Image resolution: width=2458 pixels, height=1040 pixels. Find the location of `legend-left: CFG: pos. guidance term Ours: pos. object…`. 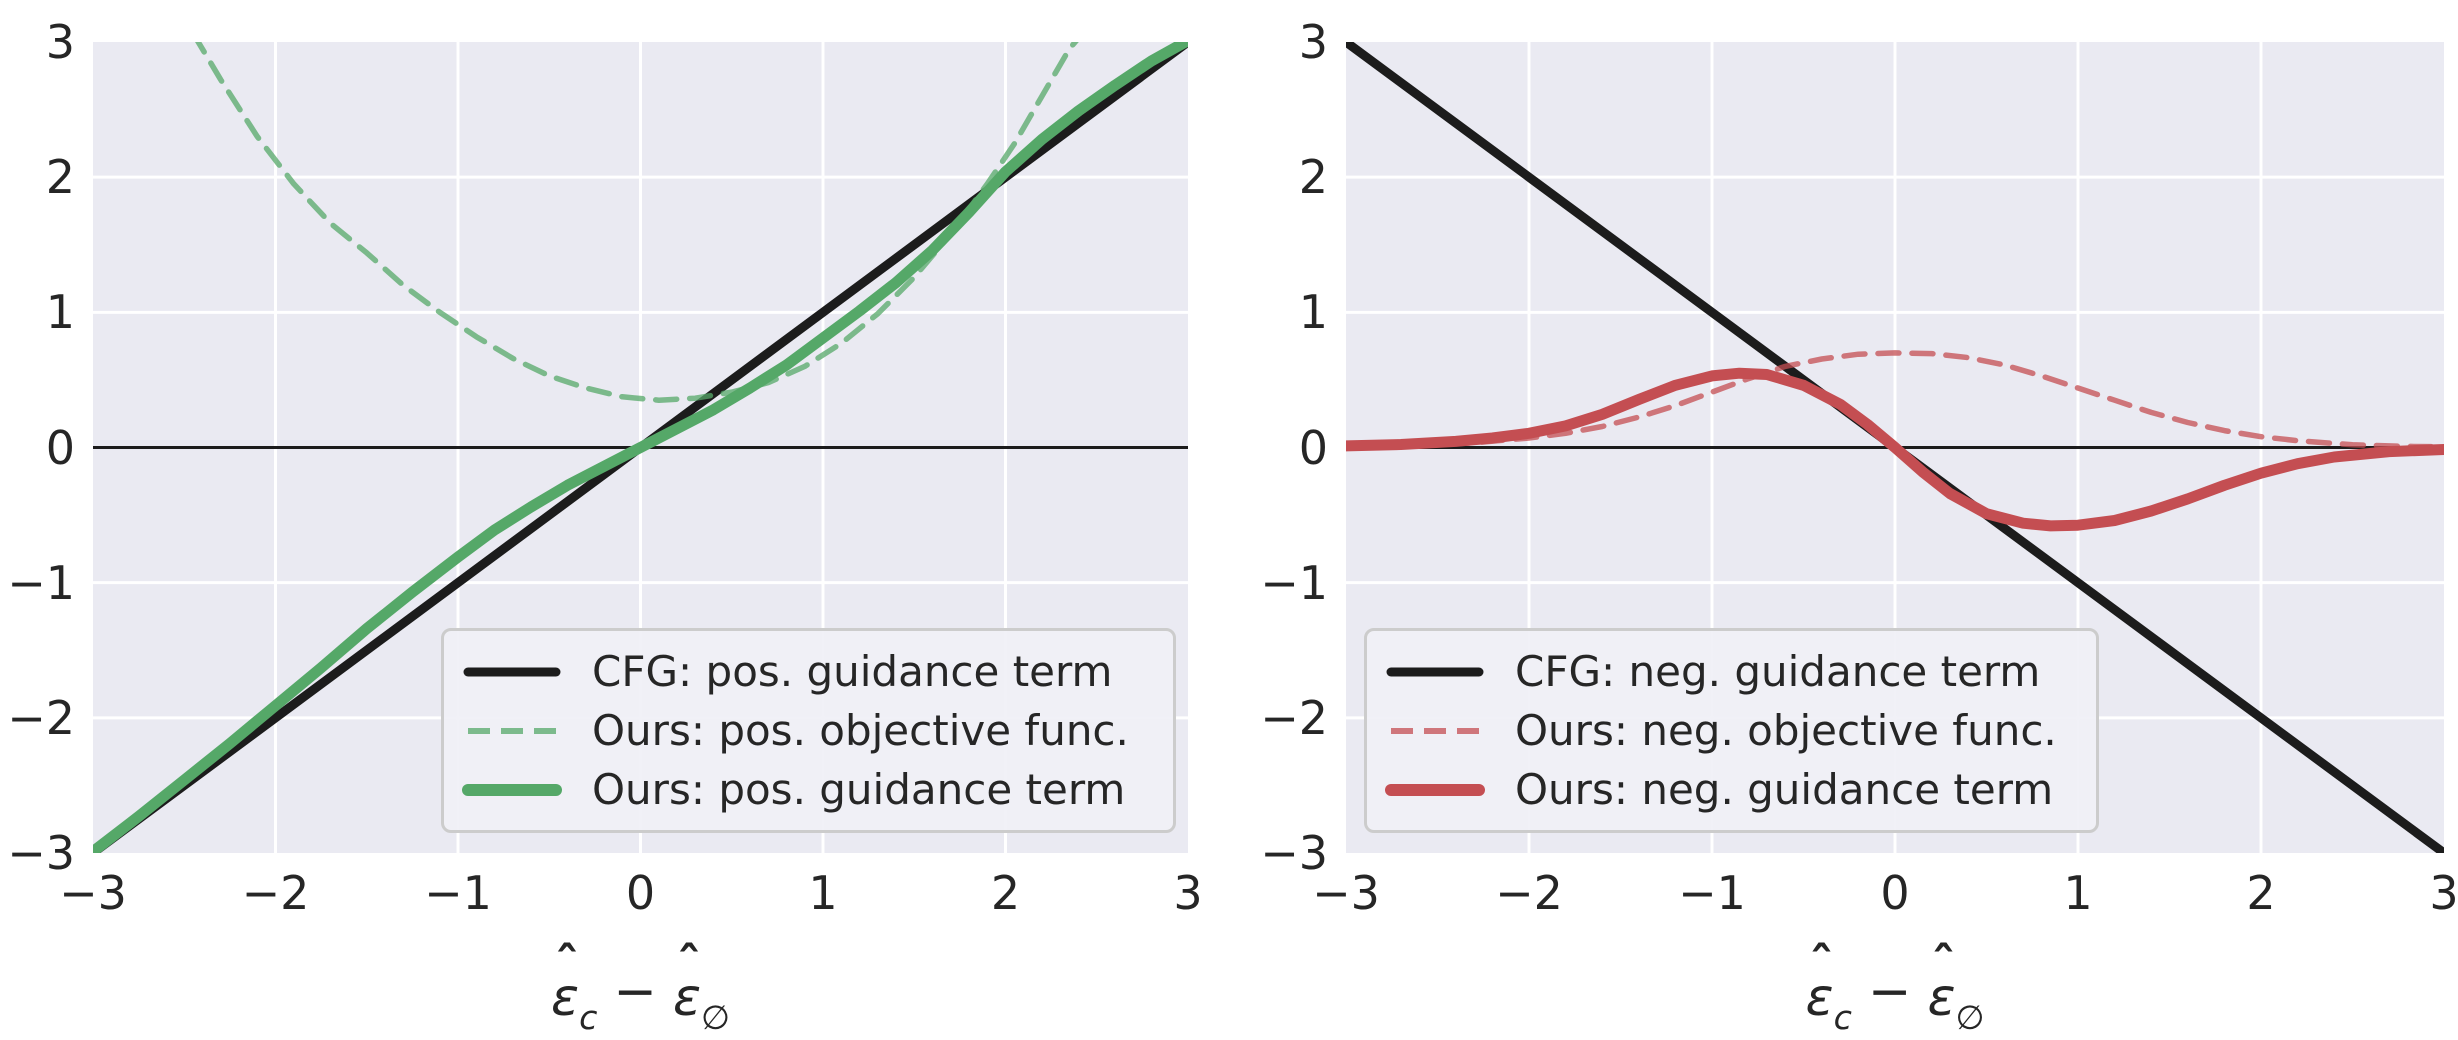

legend-left: CFG: pos. guidance term Ours: pos. object… is located at coordinates (808, 730).